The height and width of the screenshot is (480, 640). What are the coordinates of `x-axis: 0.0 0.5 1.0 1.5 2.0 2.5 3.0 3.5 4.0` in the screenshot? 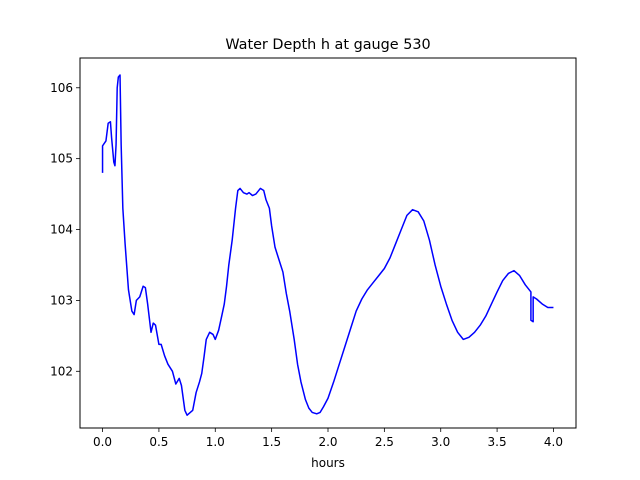 It's located at (328, 438).